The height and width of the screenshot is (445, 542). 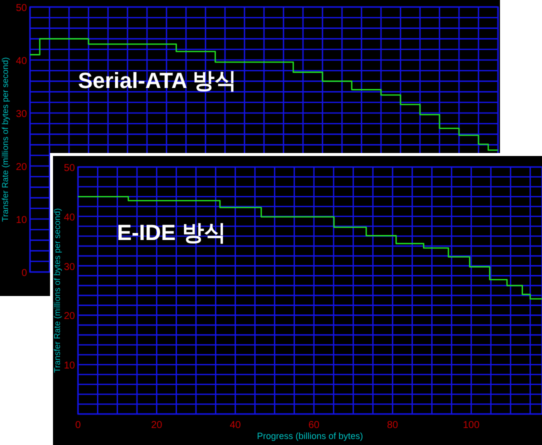 What do you see at coordinates (236, 425) in the screenshot?
I see `x-tick-label: 40` at bounding box center [236, 425].